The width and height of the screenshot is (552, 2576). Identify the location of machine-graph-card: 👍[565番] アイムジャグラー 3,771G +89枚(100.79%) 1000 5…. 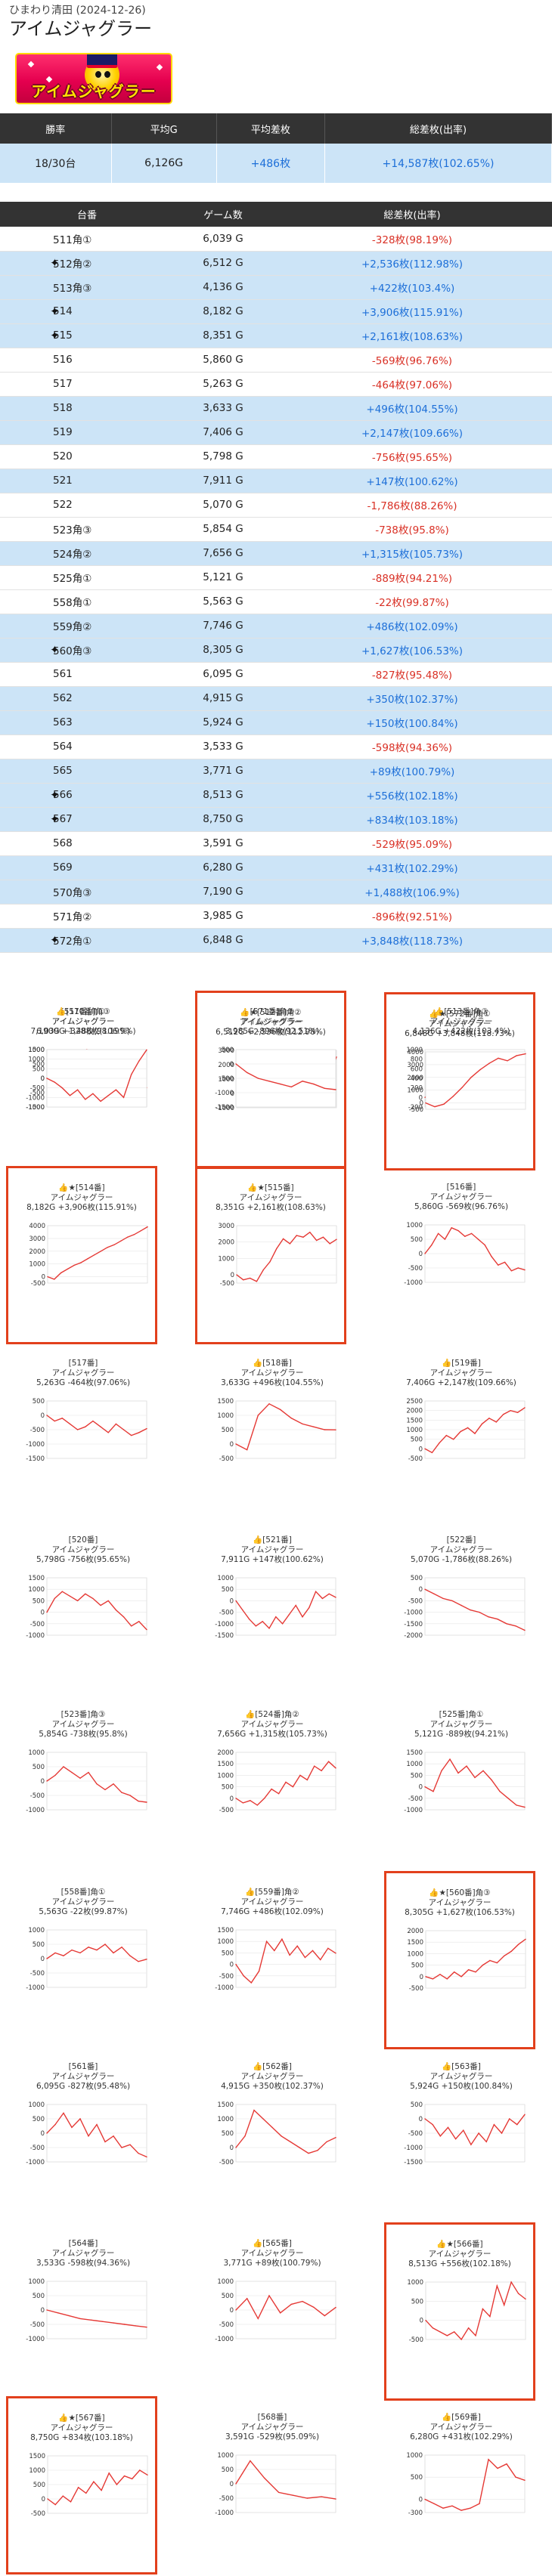
(273, 2313).